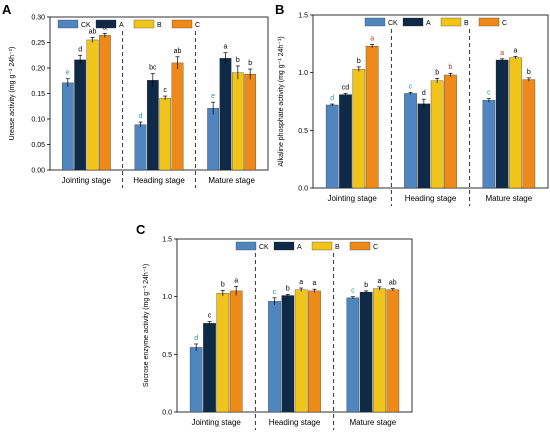 This screenshot has width=550, height=435. I want to click on chart-a-ytick-label: 0.20, so click(38, 69).